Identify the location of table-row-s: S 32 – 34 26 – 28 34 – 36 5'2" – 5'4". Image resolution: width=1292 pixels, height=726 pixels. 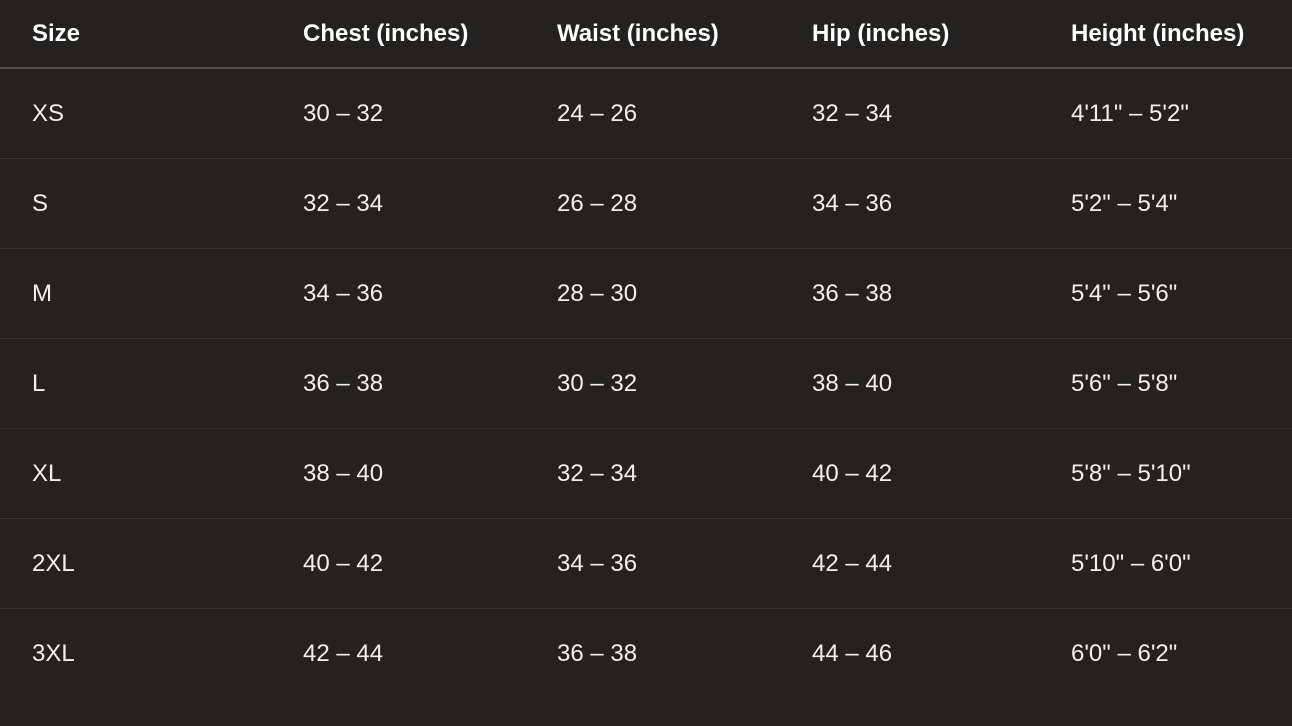
(646, 204).